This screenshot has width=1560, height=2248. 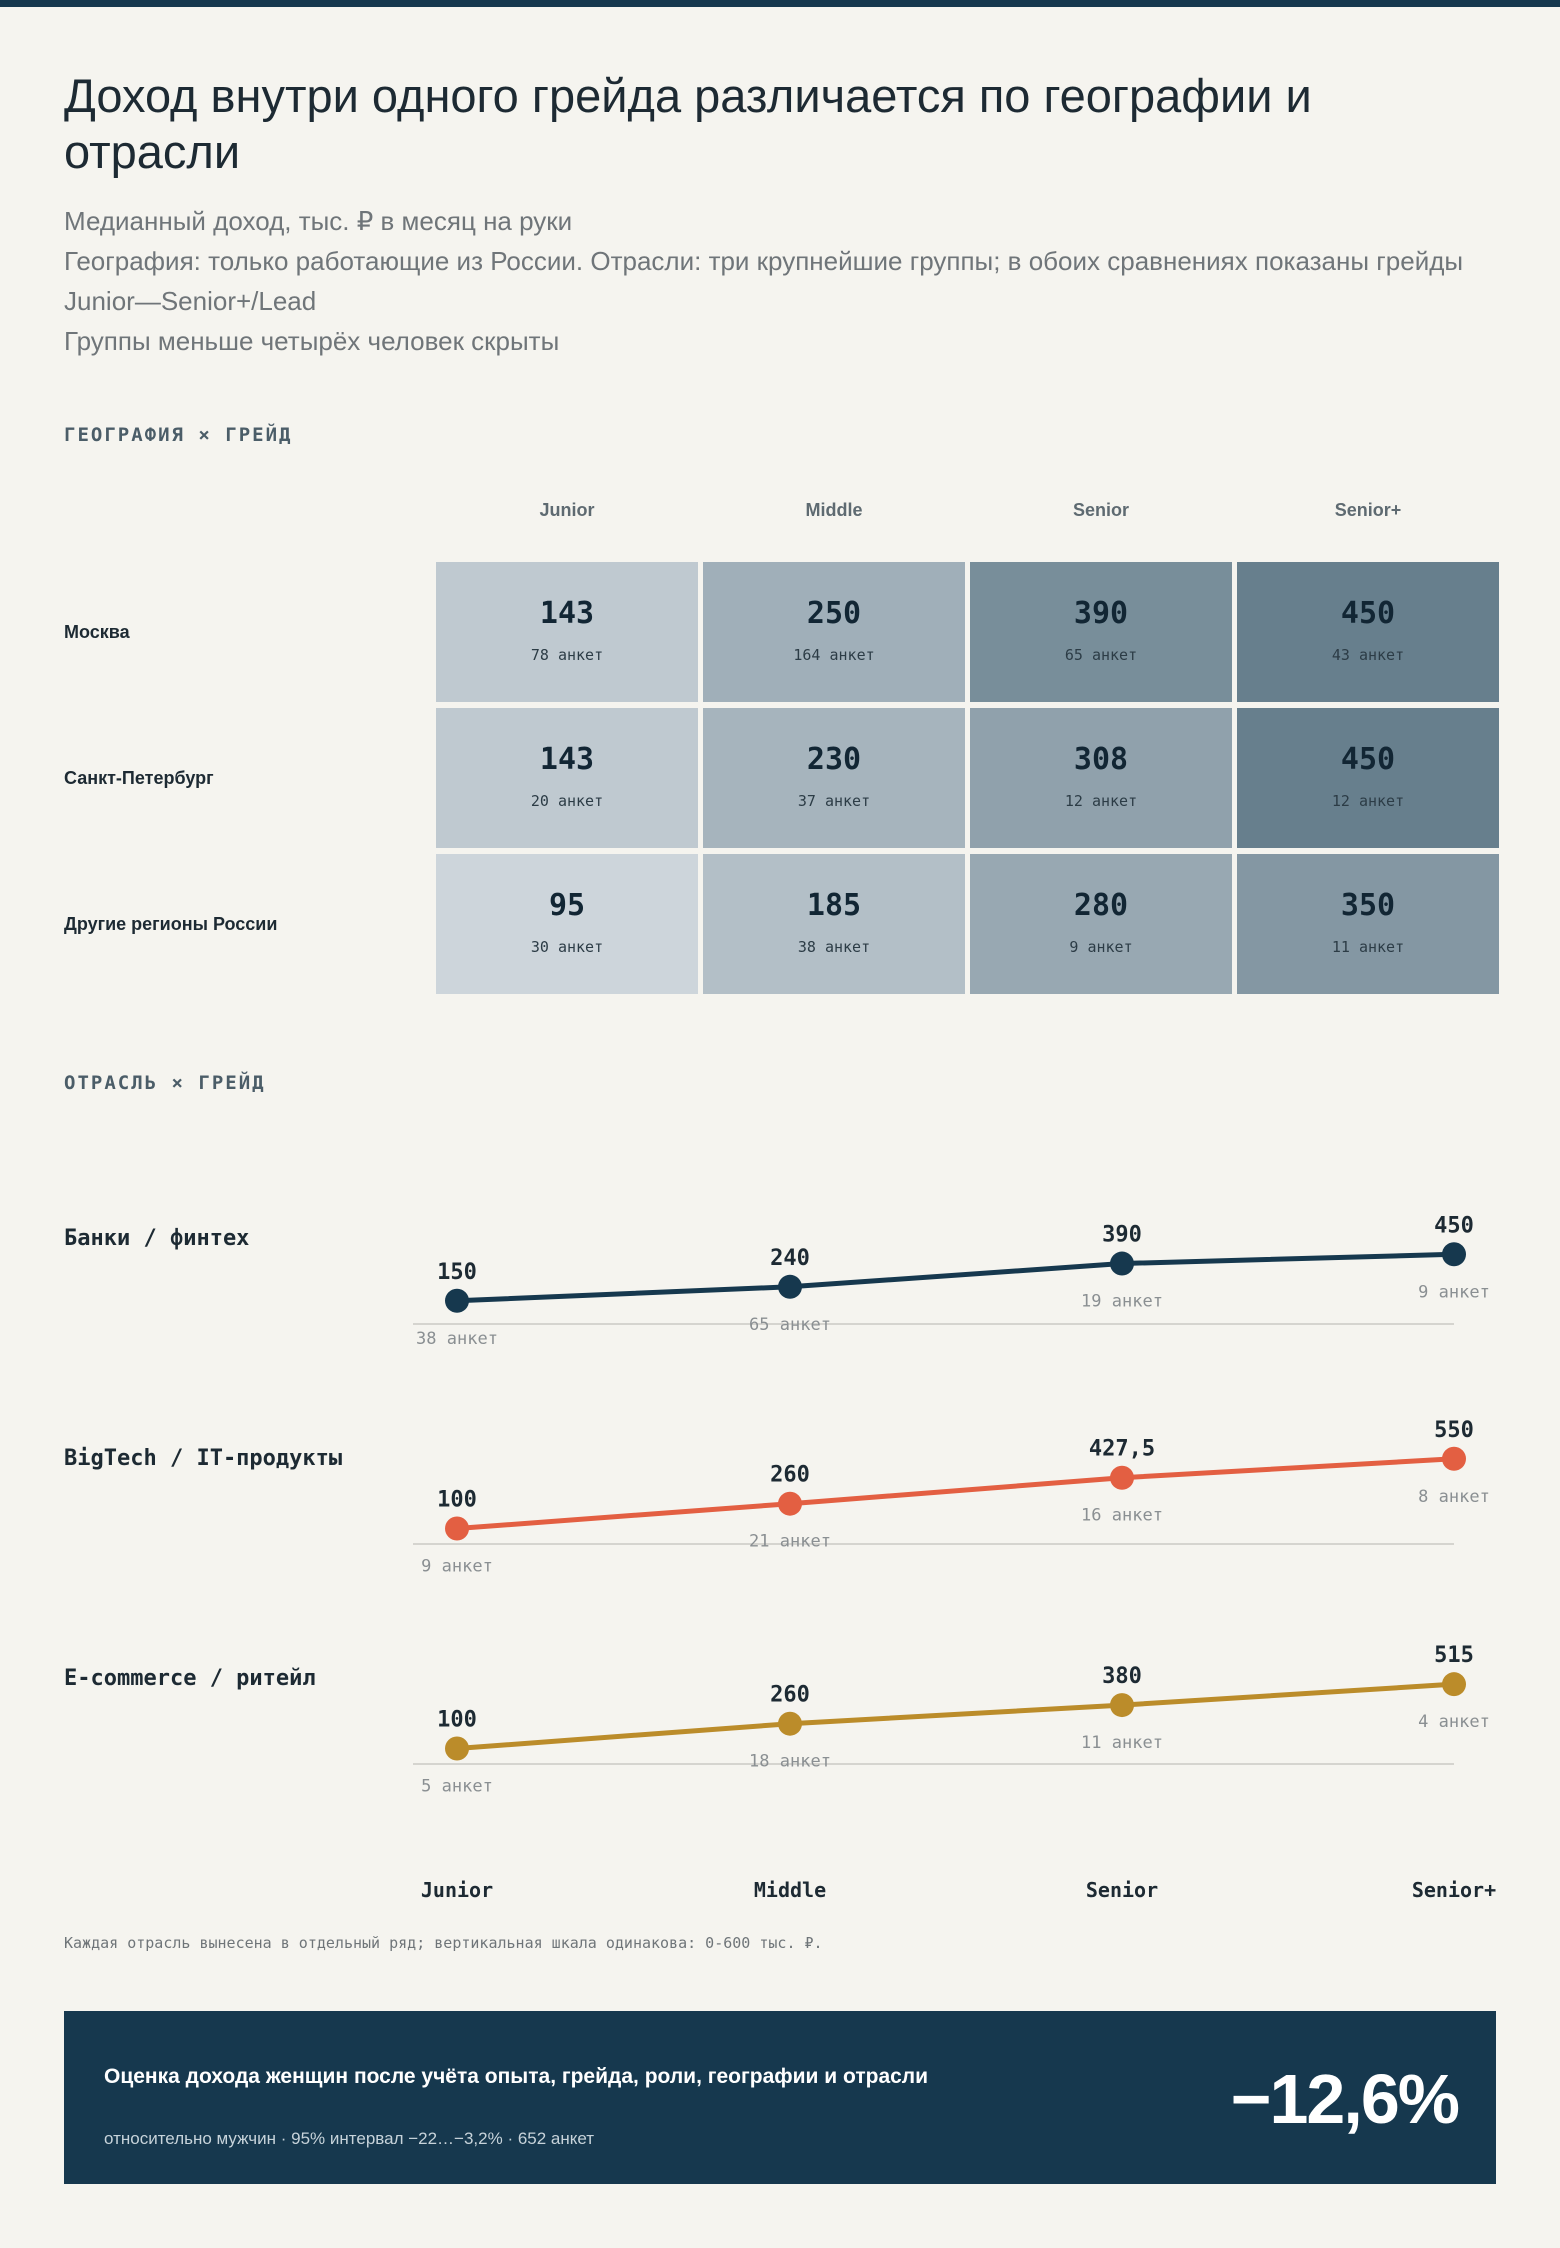 What do you see at coordinates (790, 1542) in the screenshot?
I see `count-label: 21 анкет` at bounding box center [790, 1542].